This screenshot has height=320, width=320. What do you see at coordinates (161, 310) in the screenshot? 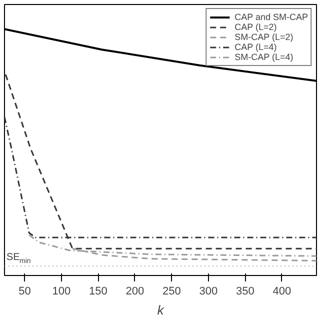
I see `x-axis-title: k` at bounding box center [161, 310].